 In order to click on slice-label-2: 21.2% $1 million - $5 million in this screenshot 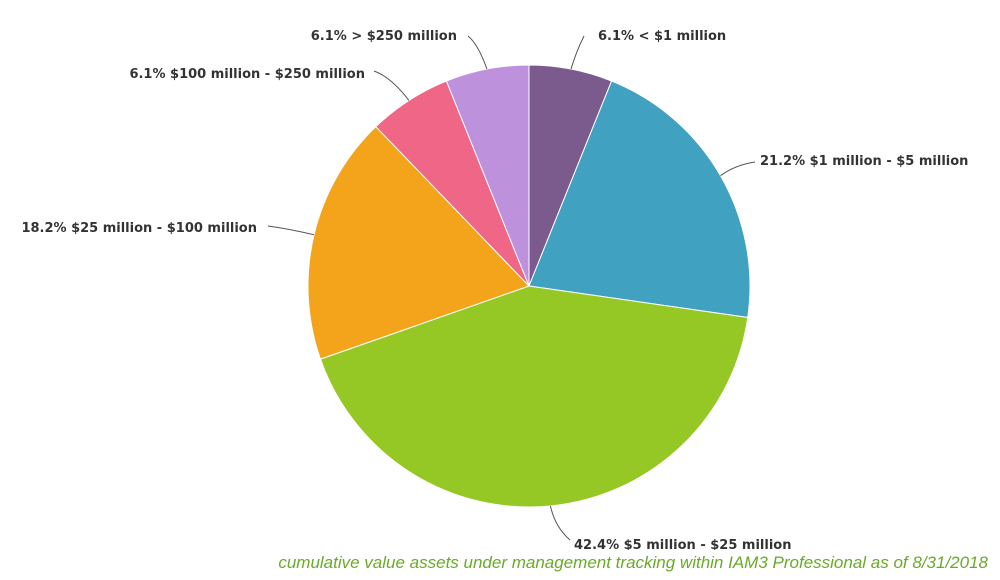, I will do `click(864, 161)`.